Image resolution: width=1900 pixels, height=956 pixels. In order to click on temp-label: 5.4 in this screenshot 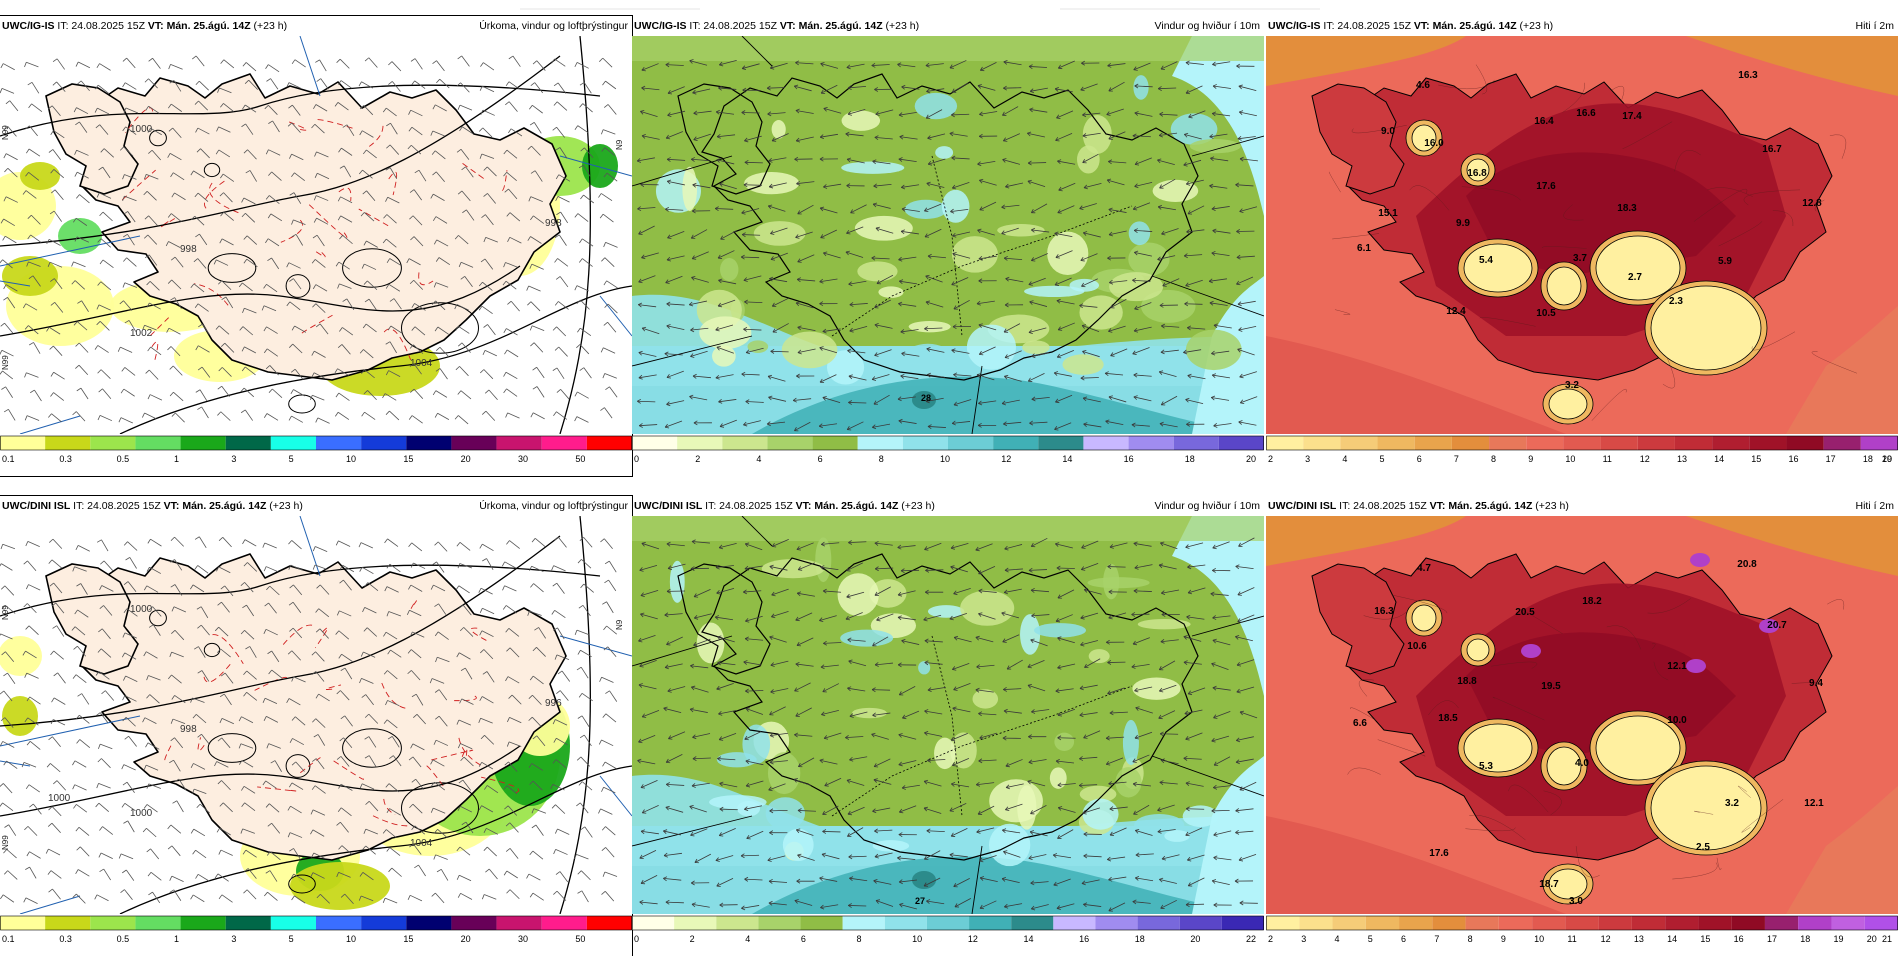, I will do `click(1486, 260)`.